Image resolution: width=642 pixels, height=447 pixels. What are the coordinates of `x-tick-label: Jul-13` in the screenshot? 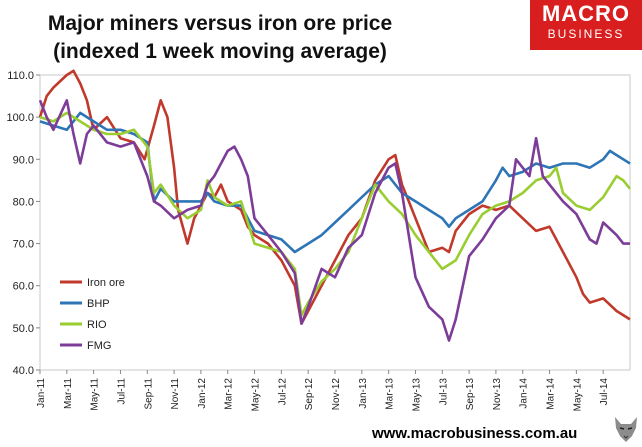 It's located at (443, 392).